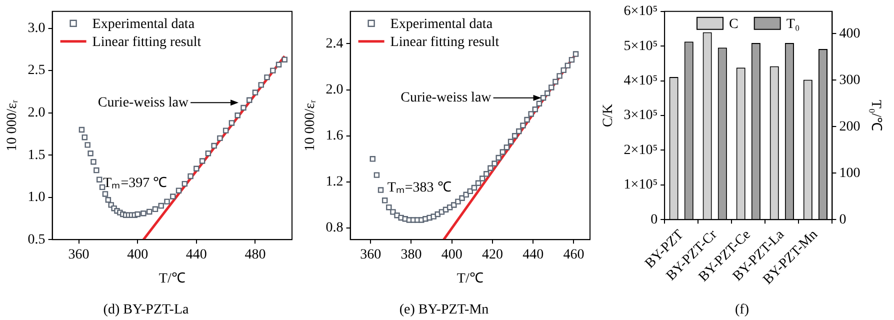  What do you see at coordinates (37, 198) in the screenshot?
I see `y-tick-label: 1.0` at bounding box center [37, 198].